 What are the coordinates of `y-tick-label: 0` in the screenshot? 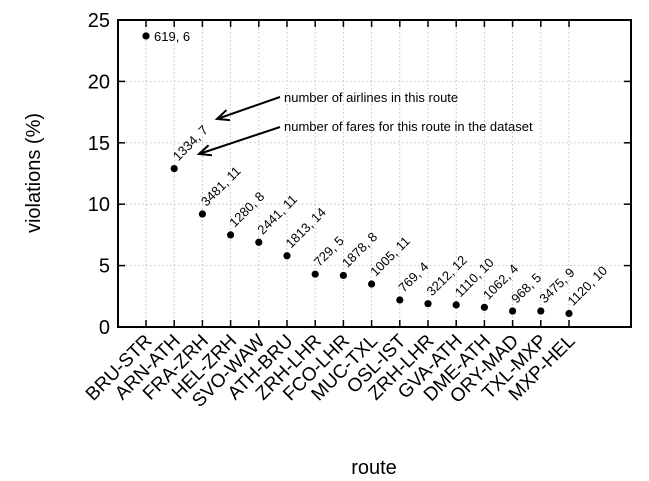 It's located at (104, 328).